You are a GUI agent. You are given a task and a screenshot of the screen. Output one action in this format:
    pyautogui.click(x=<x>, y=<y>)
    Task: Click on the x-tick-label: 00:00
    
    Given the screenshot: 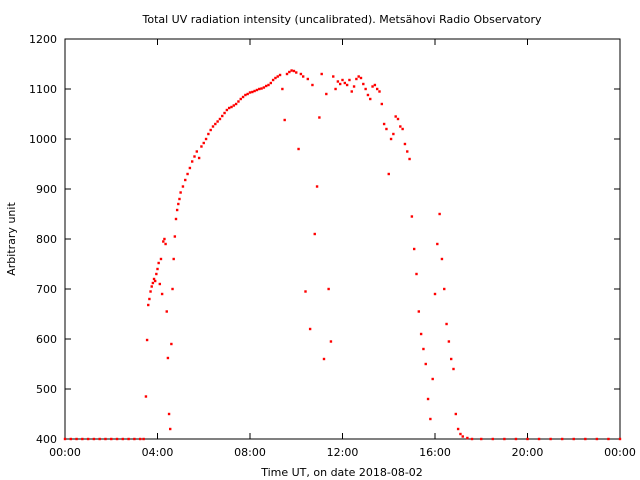 What is the action you would take?
    pyautogui.click(x=620, y=452)
    